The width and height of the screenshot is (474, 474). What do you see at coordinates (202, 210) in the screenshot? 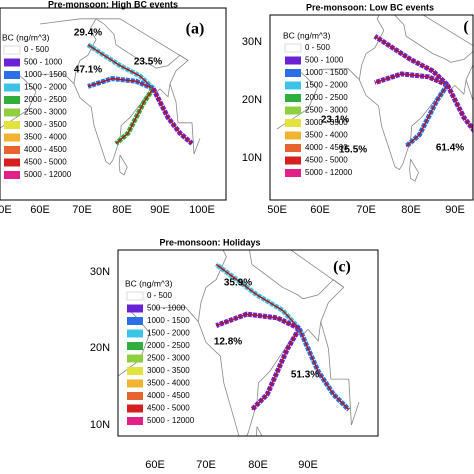
I see `x-axis-label: 100E` at bounding box center [202, 210].